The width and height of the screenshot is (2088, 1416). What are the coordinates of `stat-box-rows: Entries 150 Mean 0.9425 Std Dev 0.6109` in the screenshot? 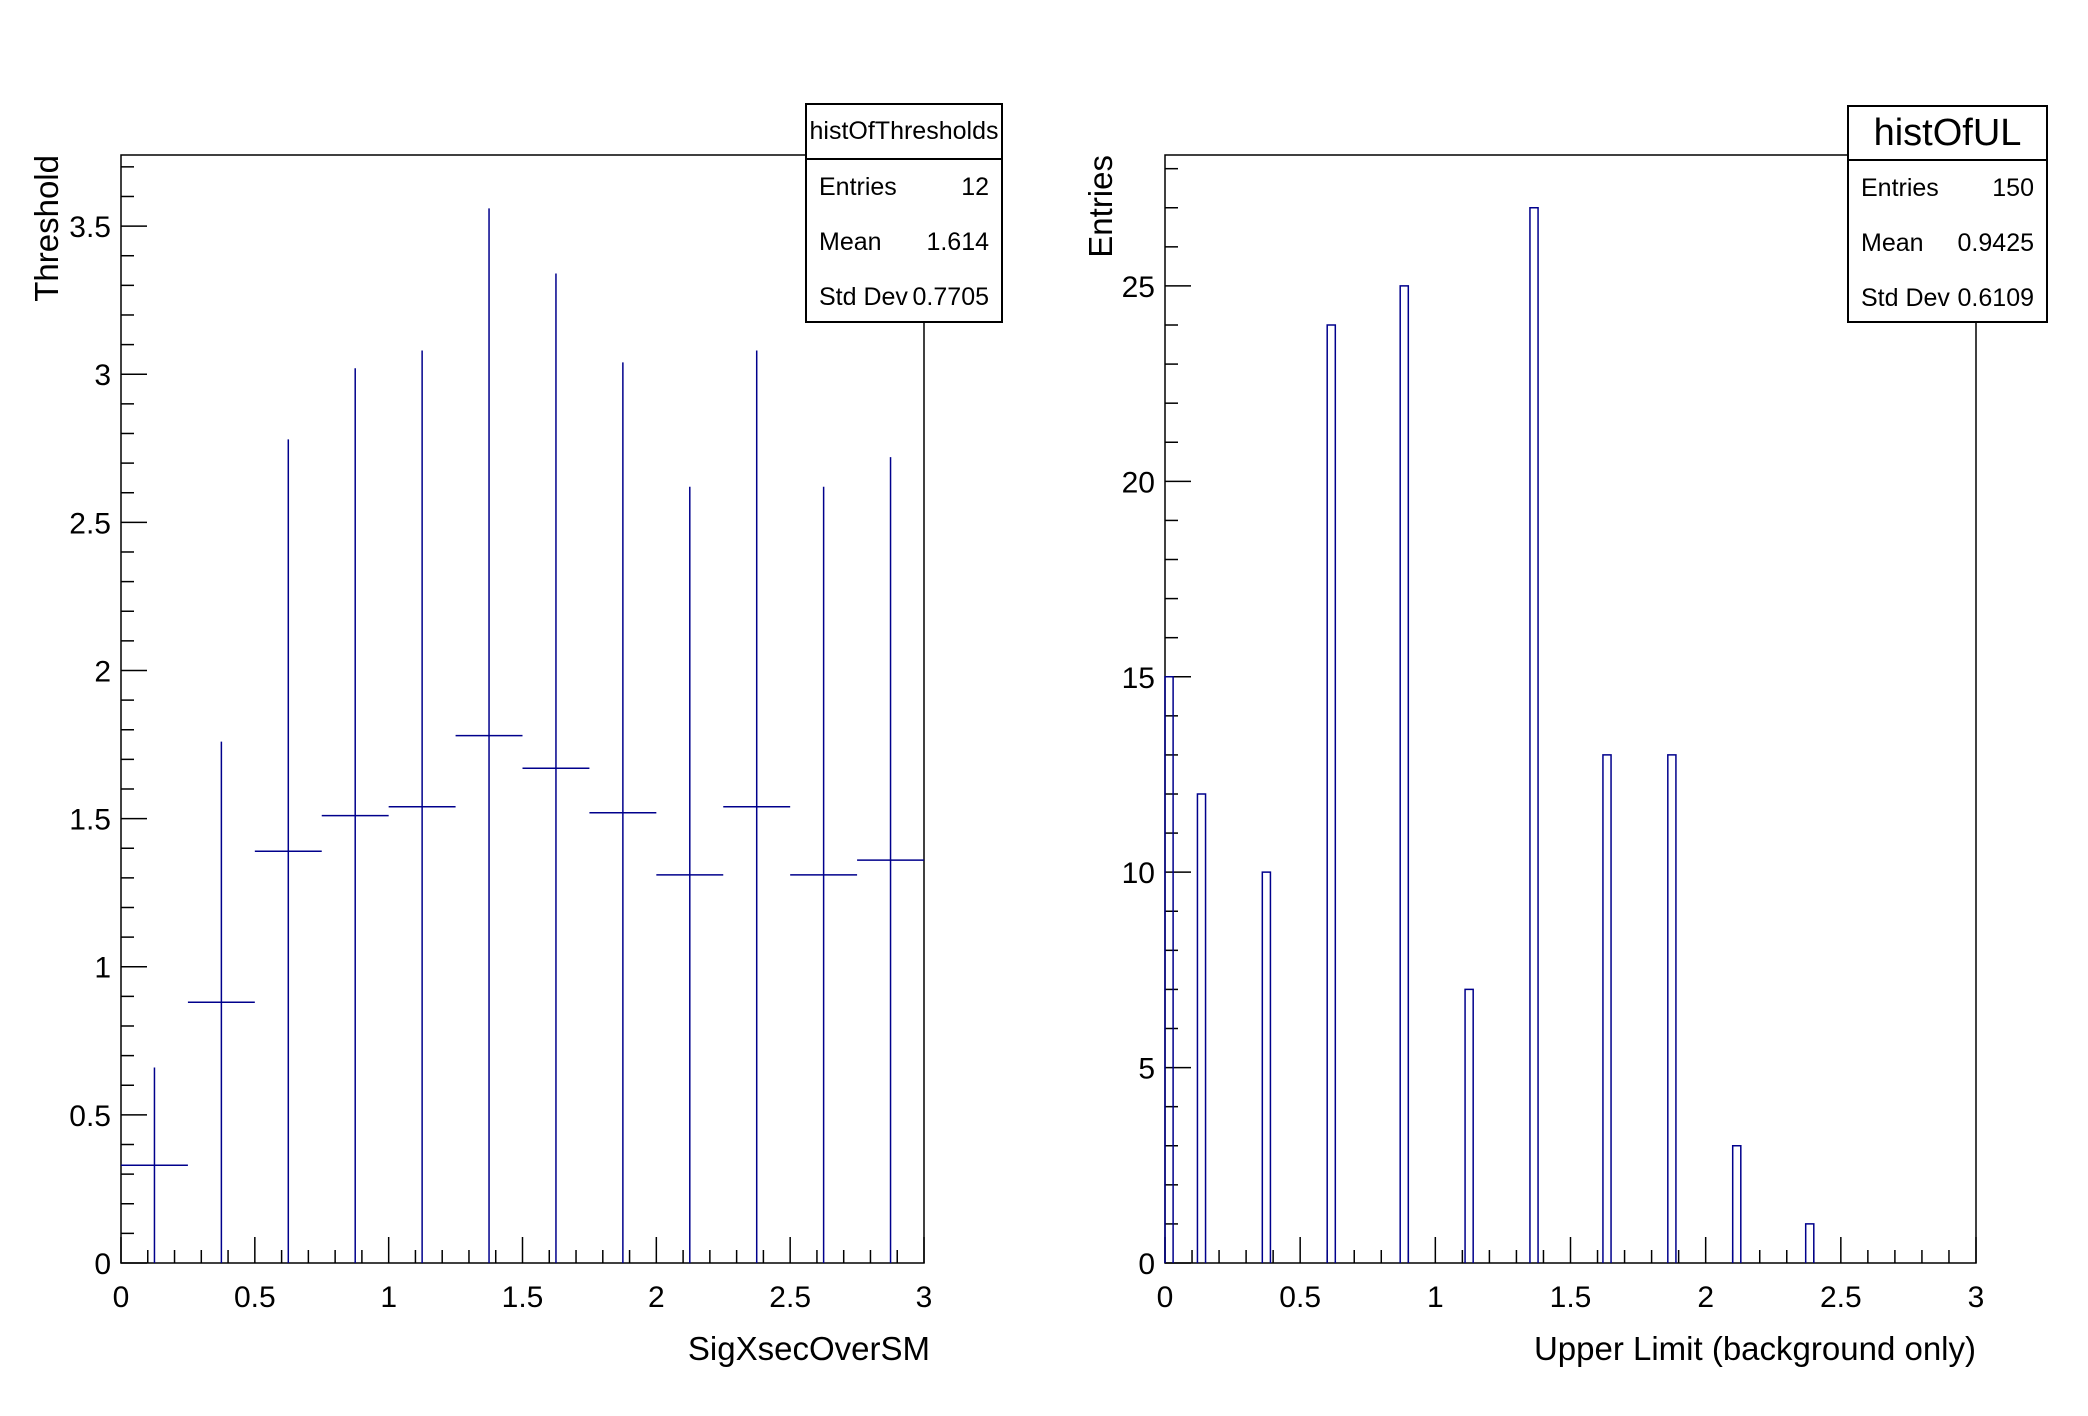 It's located at (1947, 243).